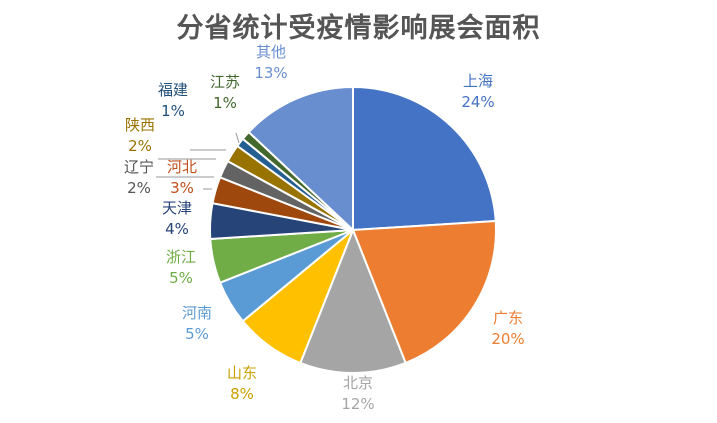  I want to click on slice-value-label: 24%, so click(477, 102).